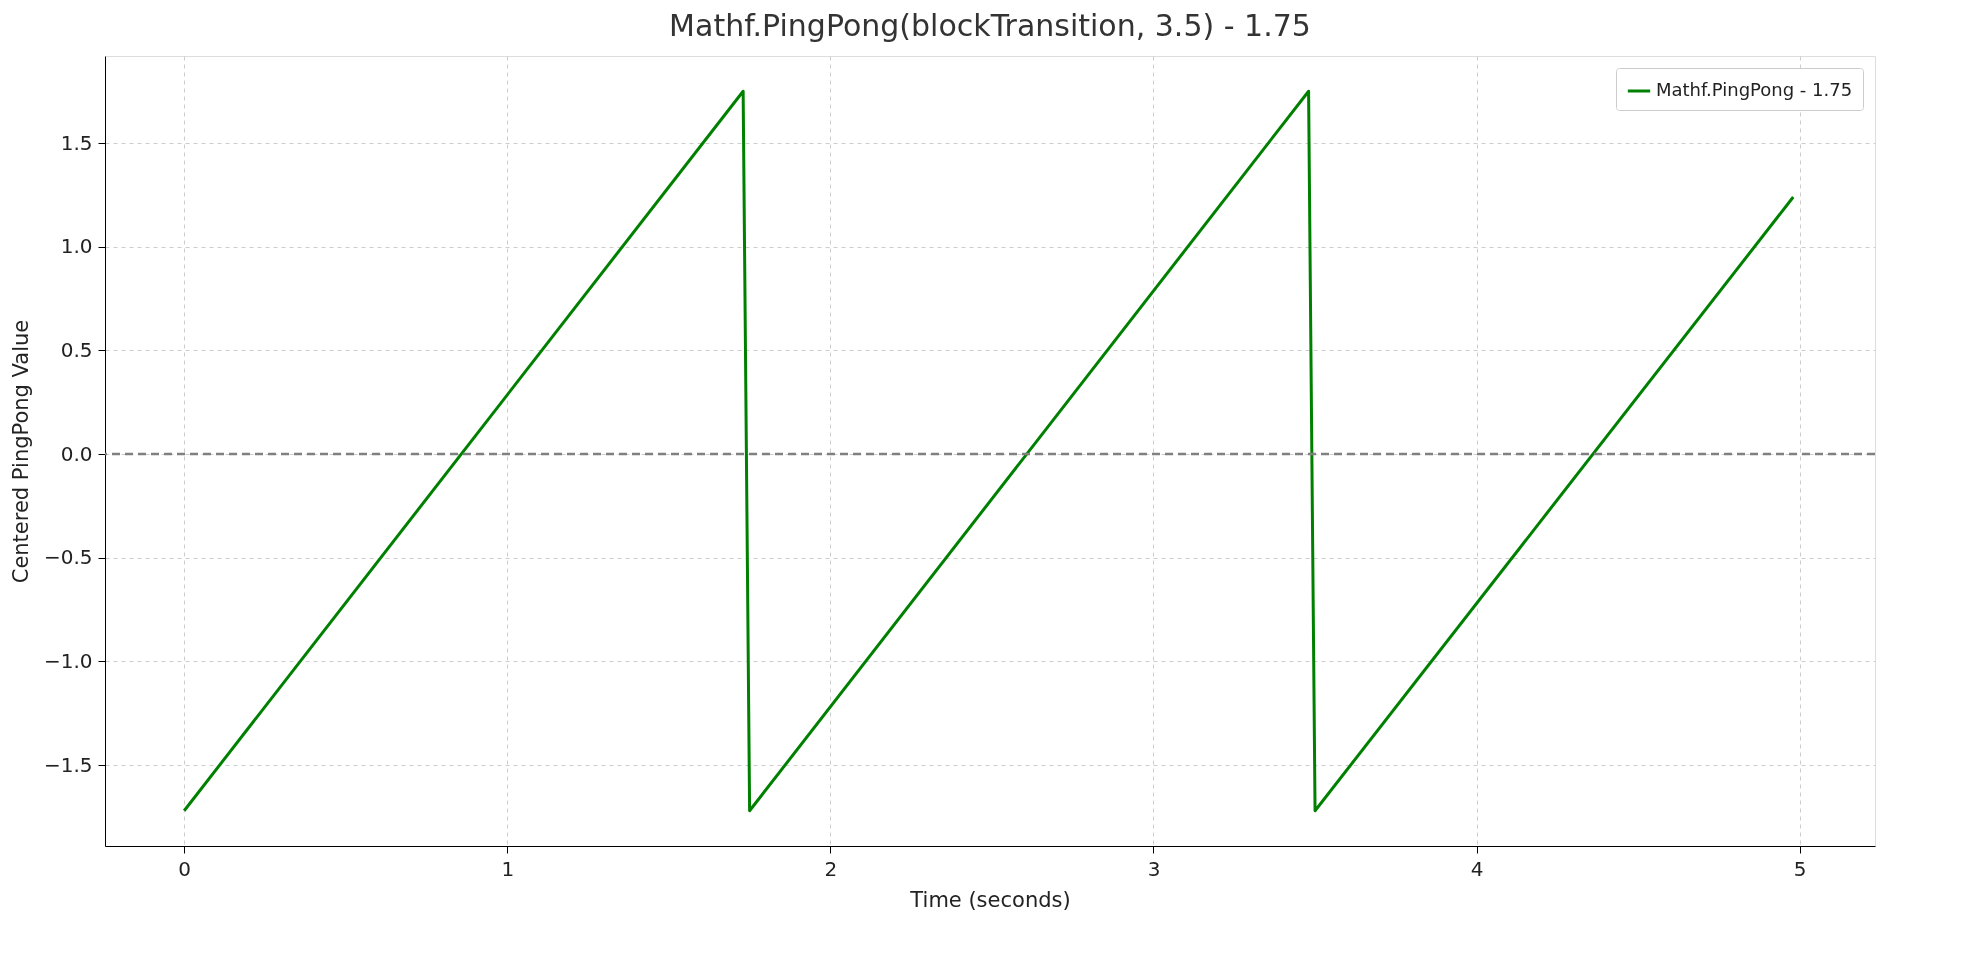 This screenshot has width=1979, height=980. What do you see at coordinates (990, 25) in the screenshot?
I see `chart-title: Mathf.PingPong(blockTransition, 3.5) - 1.75` at bounding box center [990, 25].